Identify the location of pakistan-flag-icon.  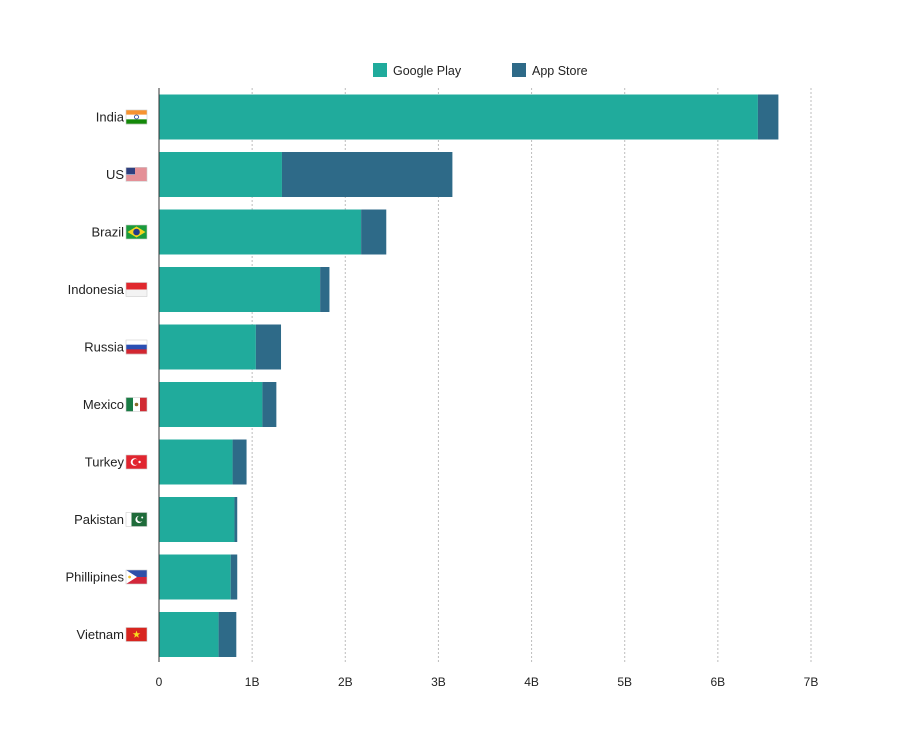
(136, 519).